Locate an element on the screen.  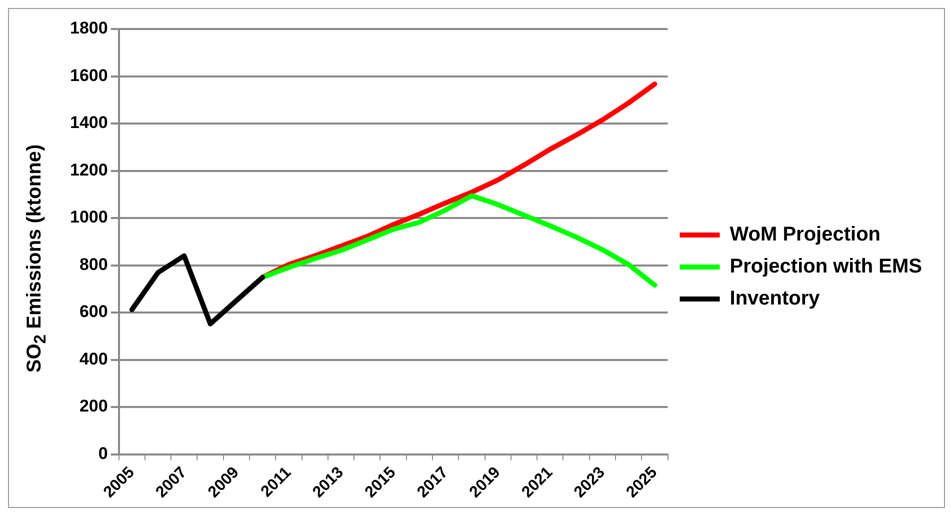
legend-label: Inventory is located at coordinates (775, 299).